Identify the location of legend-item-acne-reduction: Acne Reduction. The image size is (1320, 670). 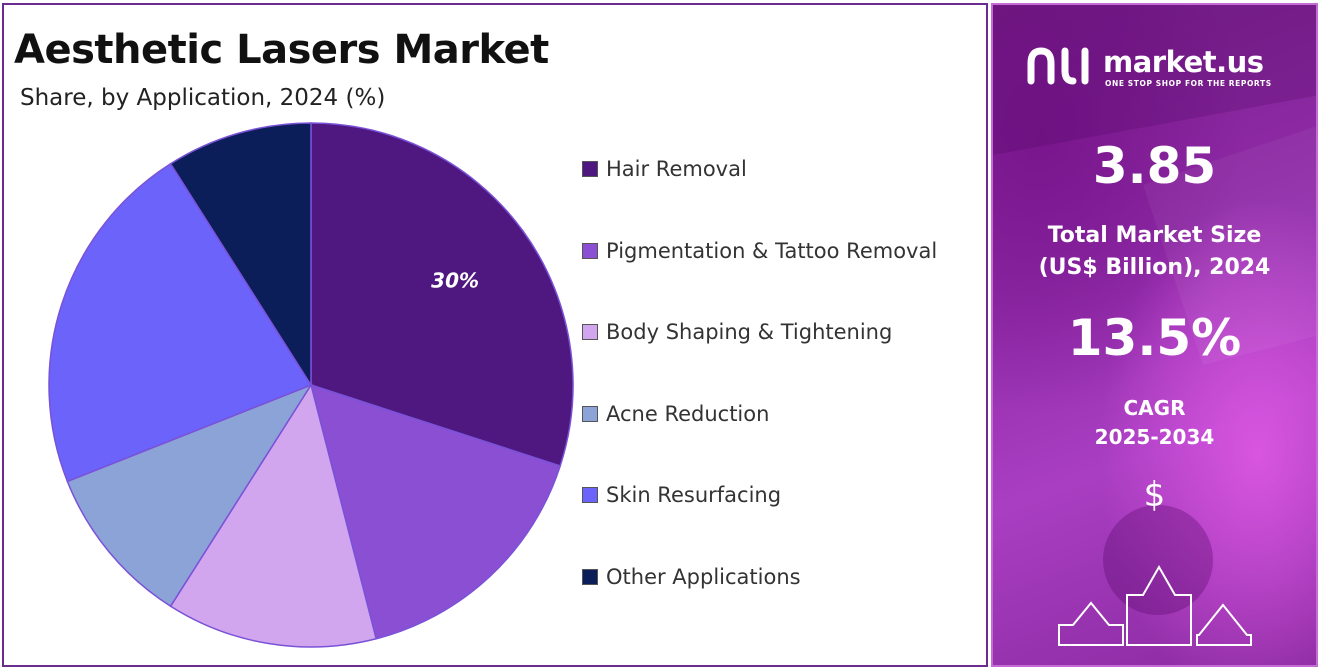
(675, 414).